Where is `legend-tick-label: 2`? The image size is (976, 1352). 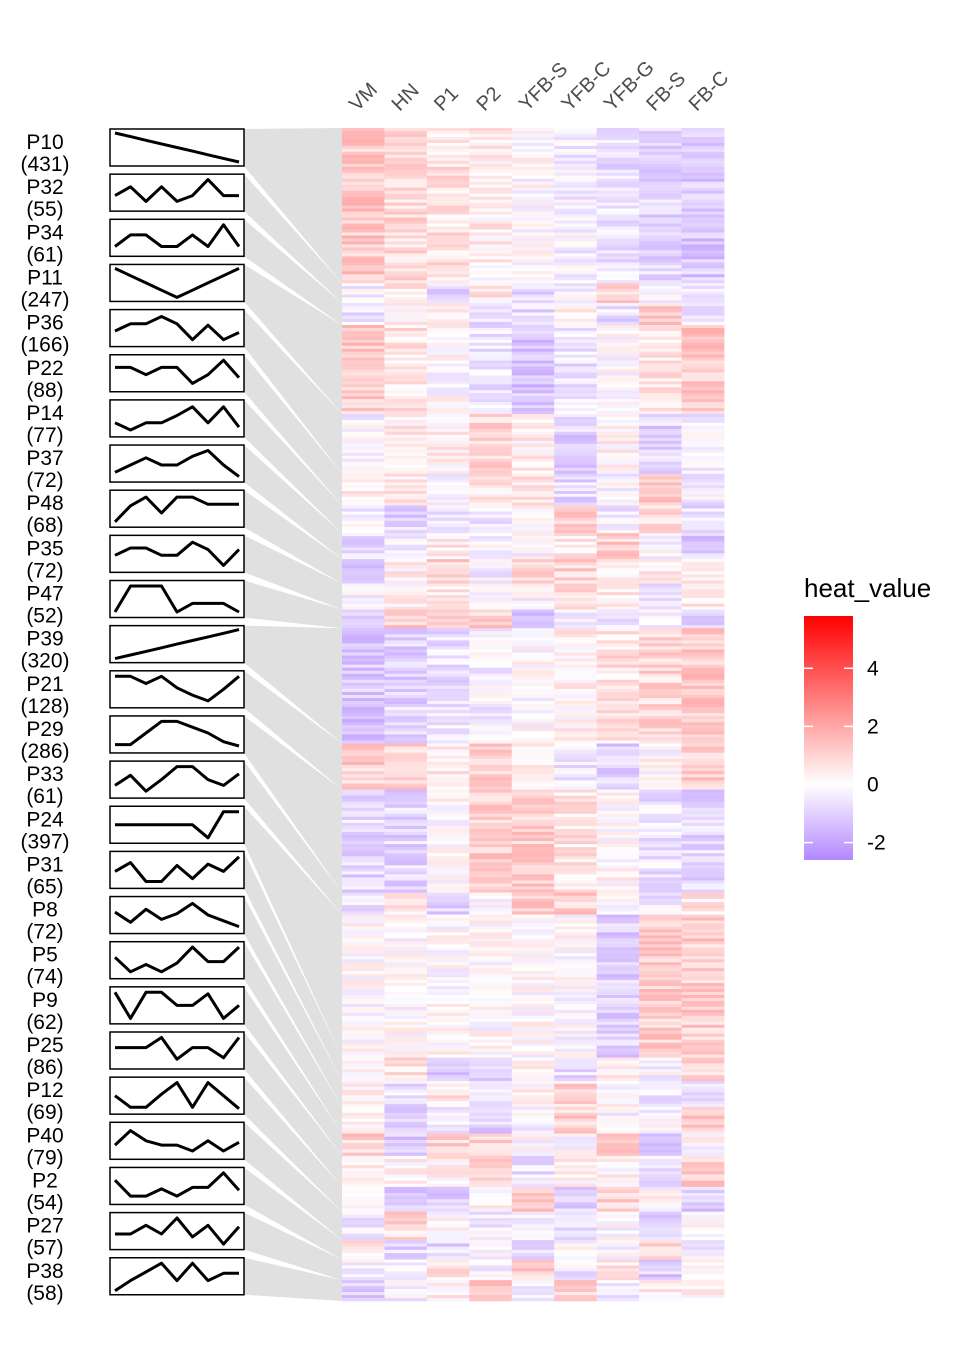
legend-tick-label: 2 is located at coordinates (873, 726).